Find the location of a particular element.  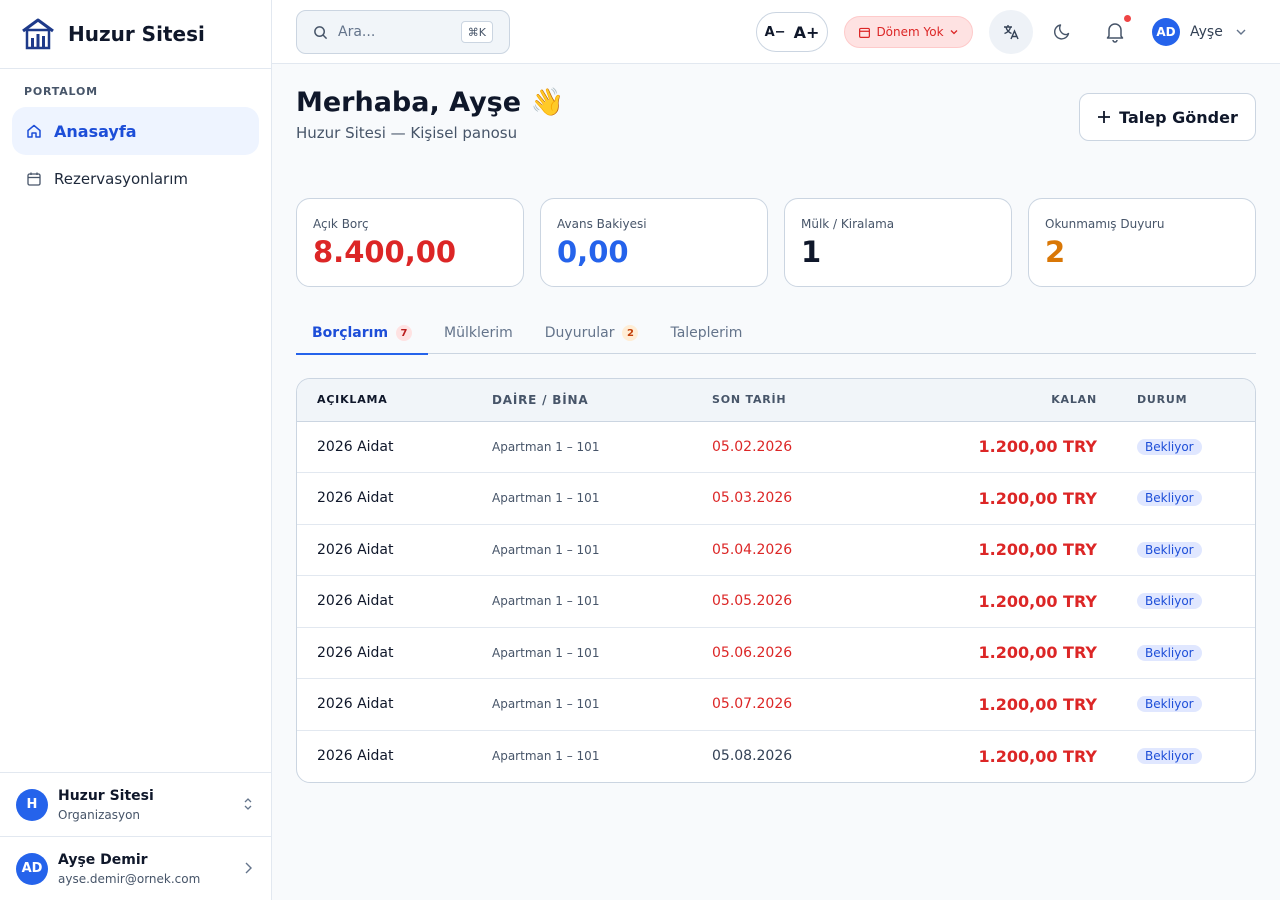

notification-dot is located at coordinates (1127, 18).